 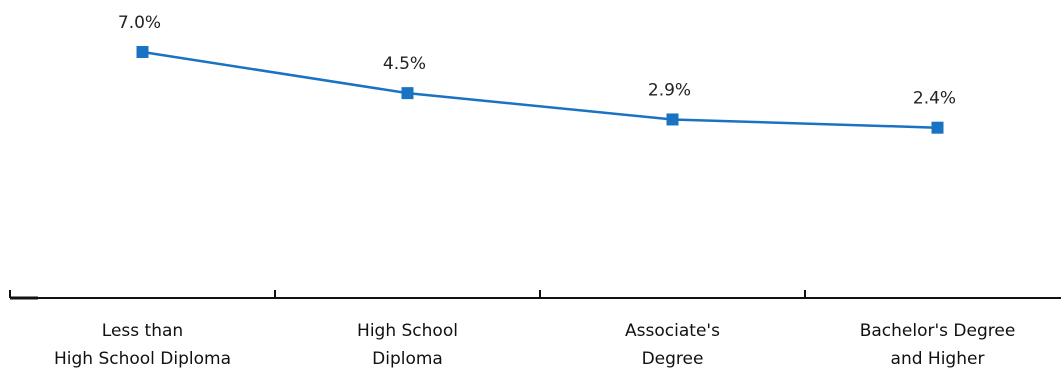 What do you see at coordinates (142, 331) in the screenshot?
I see `category-label-line: Less than` at bounding box center [142, 331].